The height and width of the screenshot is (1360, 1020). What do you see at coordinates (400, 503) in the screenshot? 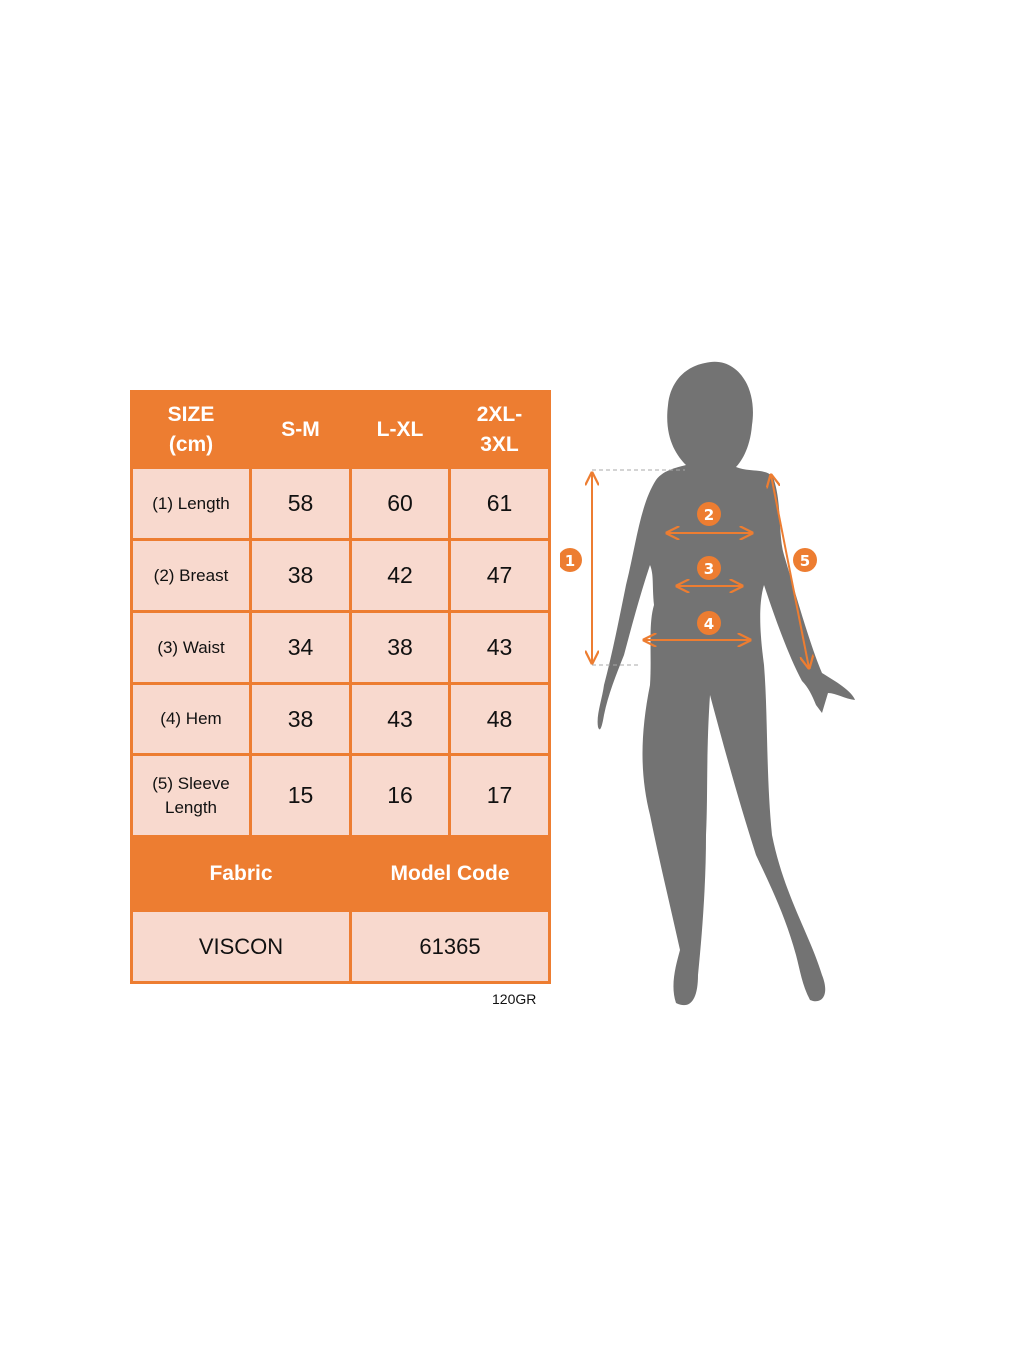
I see `cell: 60` at bounding box center [400, 503].